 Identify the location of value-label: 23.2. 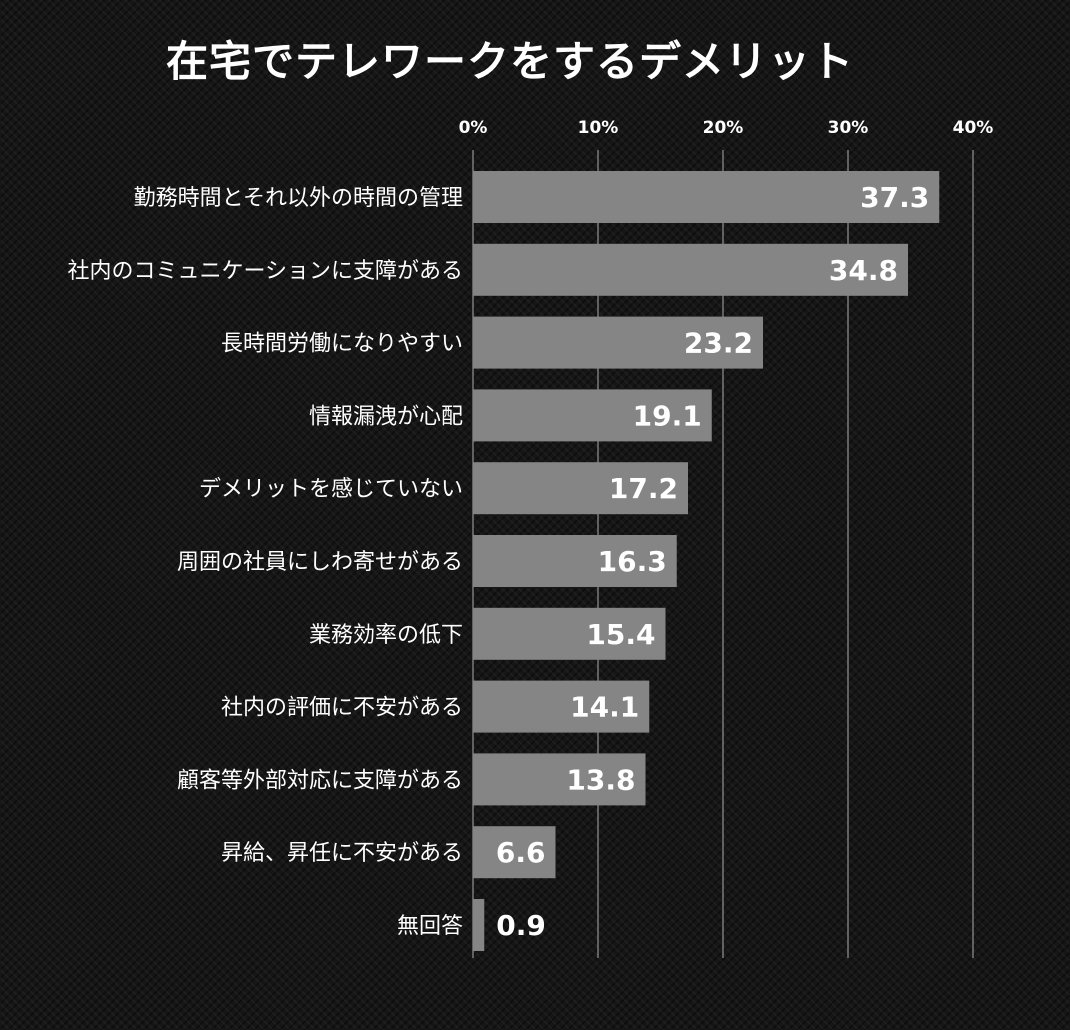
(718, 343).